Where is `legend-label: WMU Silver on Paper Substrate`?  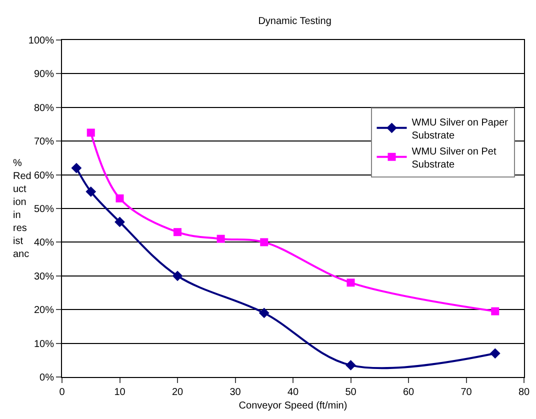 legend-label: WMU Silver on Paper Substrate is located at coordinates (460, 129).